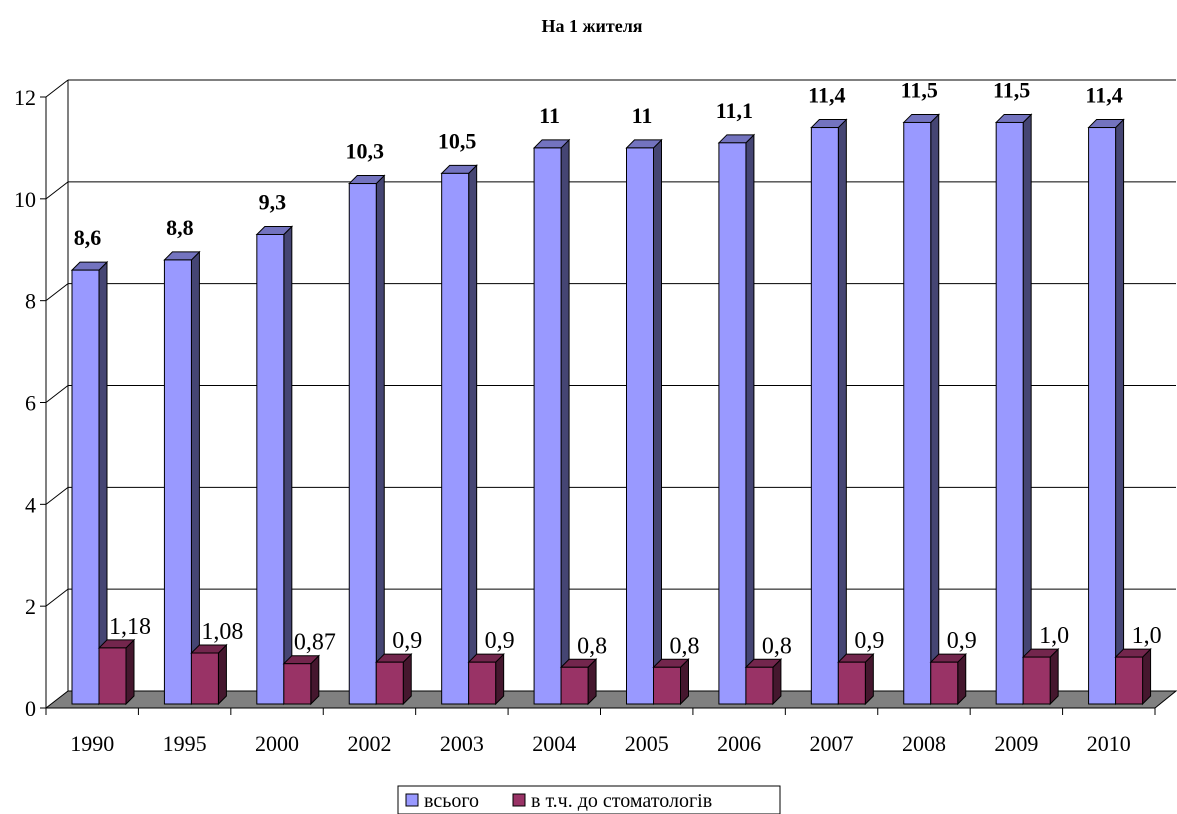 The width and height of the screenshot is (1177, 814). Describe the element at coordinates (92, 743) in the screenshot. I see `x-tick-label: 1990` at that location.